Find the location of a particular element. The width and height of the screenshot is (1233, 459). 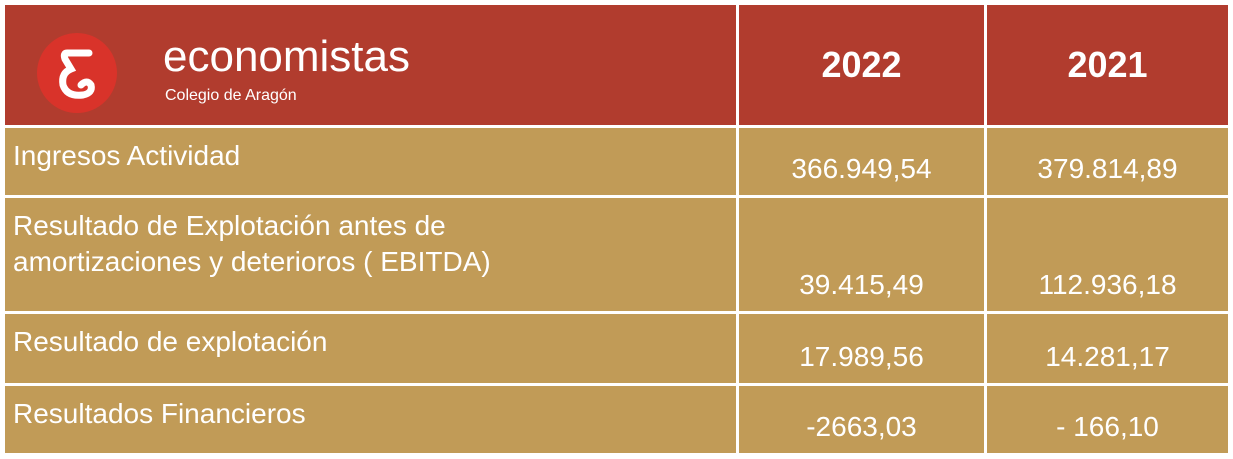

row-label-text: Resultado de explotación is located at coordinates (170, 341).